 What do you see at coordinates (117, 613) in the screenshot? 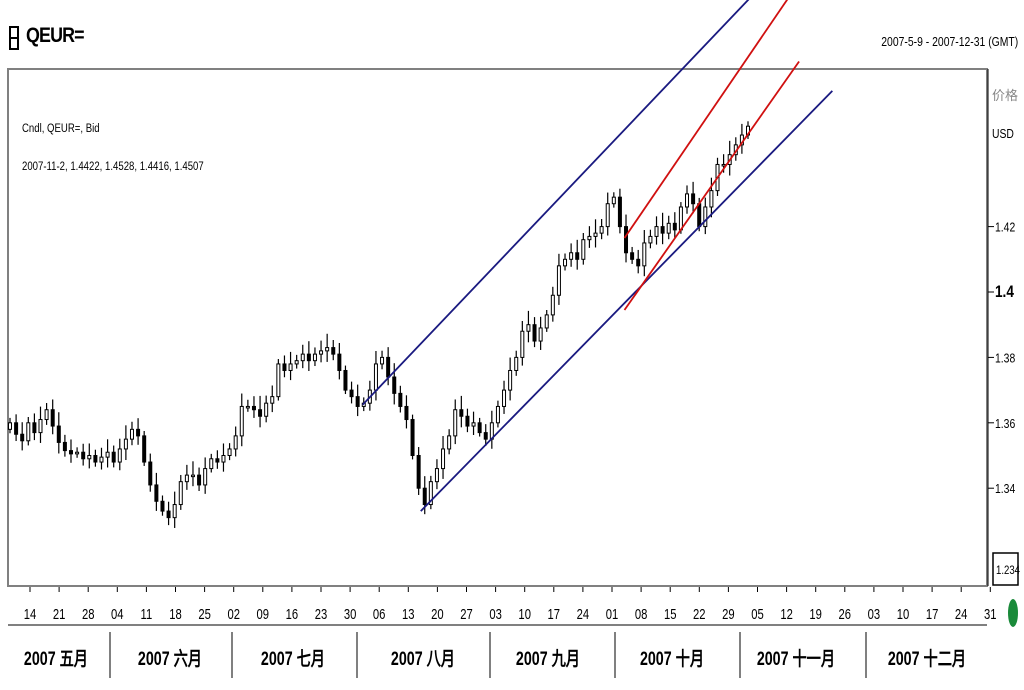
I see `x-tick-label: 04` at bounding box center [117, 613].